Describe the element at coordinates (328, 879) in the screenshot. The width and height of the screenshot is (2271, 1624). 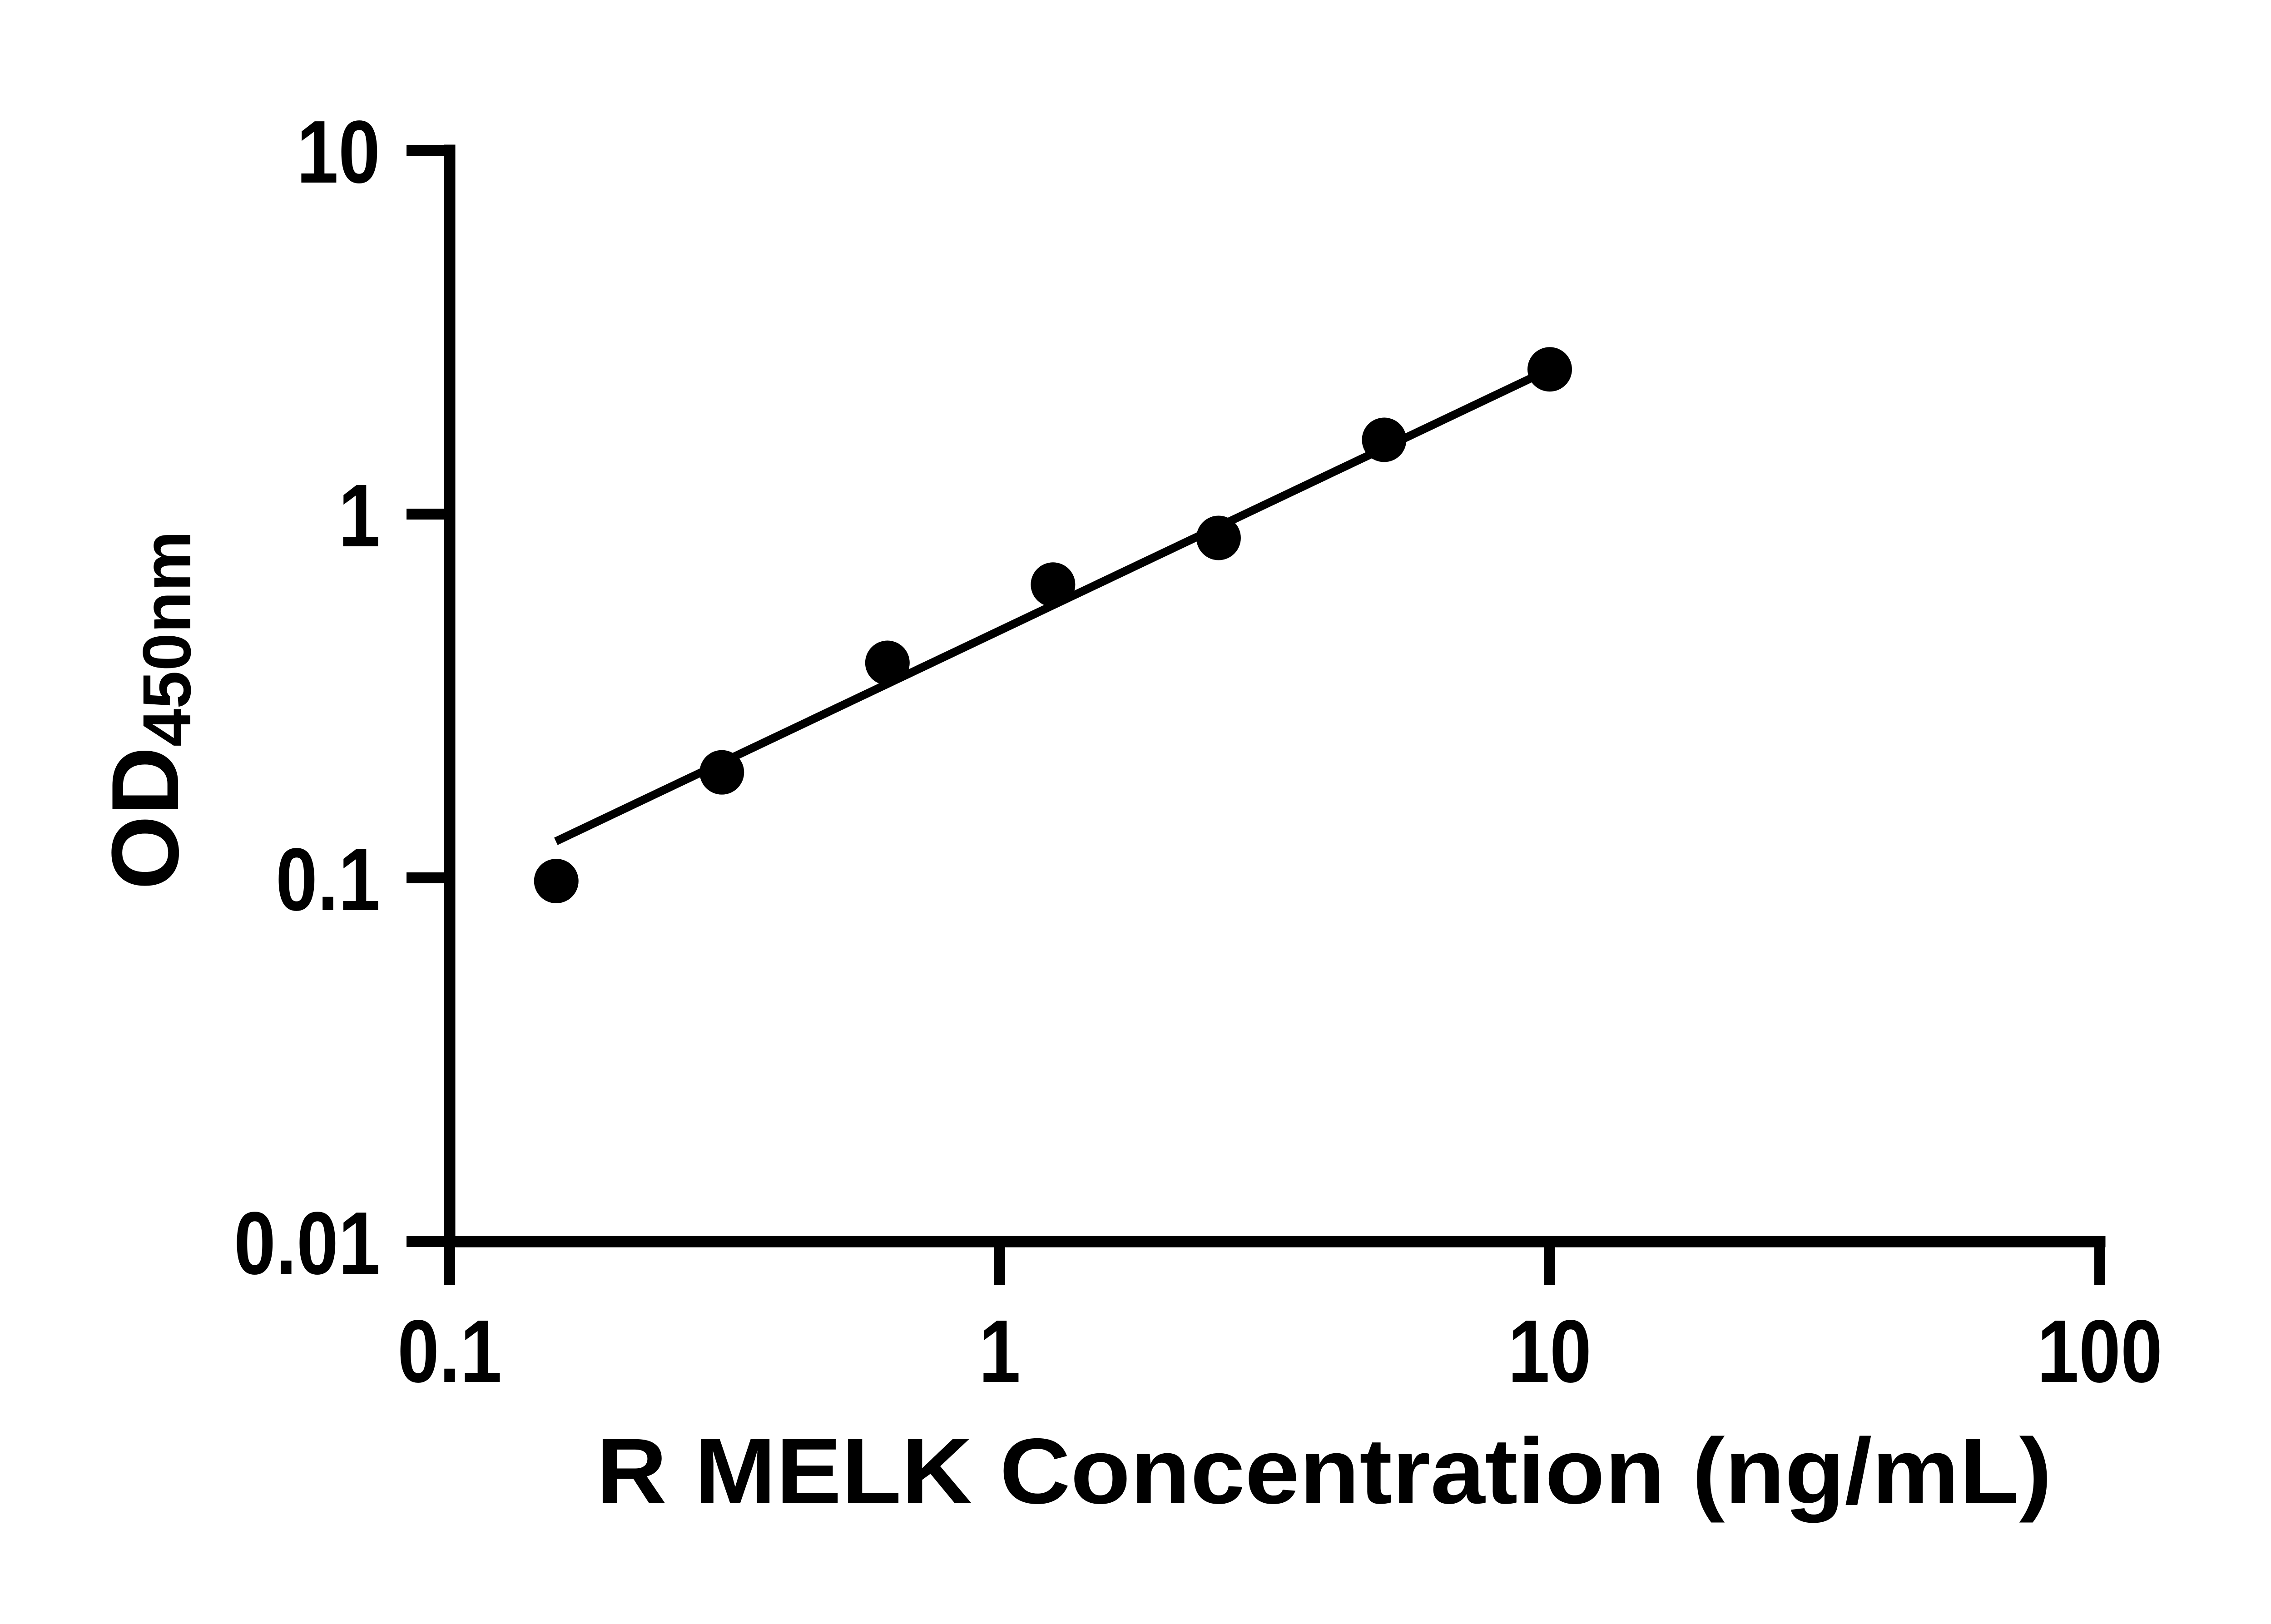
I see `y-tick-label: 0.1` at that location.